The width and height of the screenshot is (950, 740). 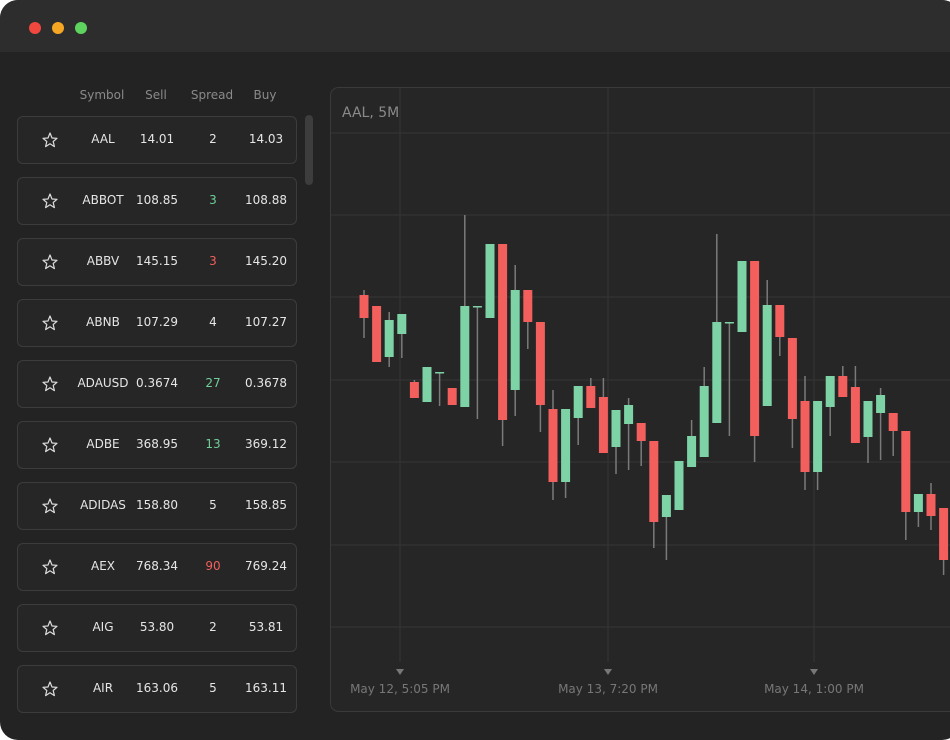 What do you see at coordinates (103, 322) in the screenshot?
I see `cell-symbol: ABNB` at bounding box center [103, 322].